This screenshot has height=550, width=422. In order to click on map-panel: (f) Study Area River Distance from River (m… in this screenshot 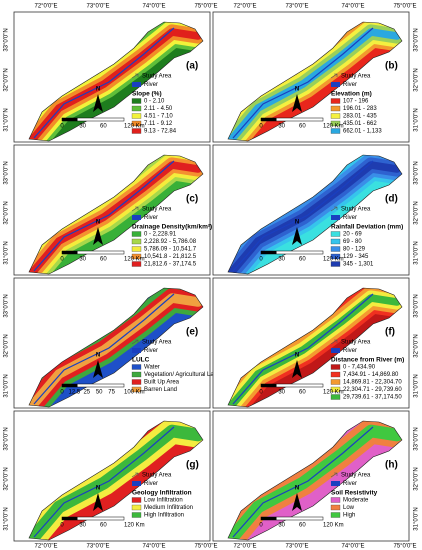, I will do `click(311, 343)`.